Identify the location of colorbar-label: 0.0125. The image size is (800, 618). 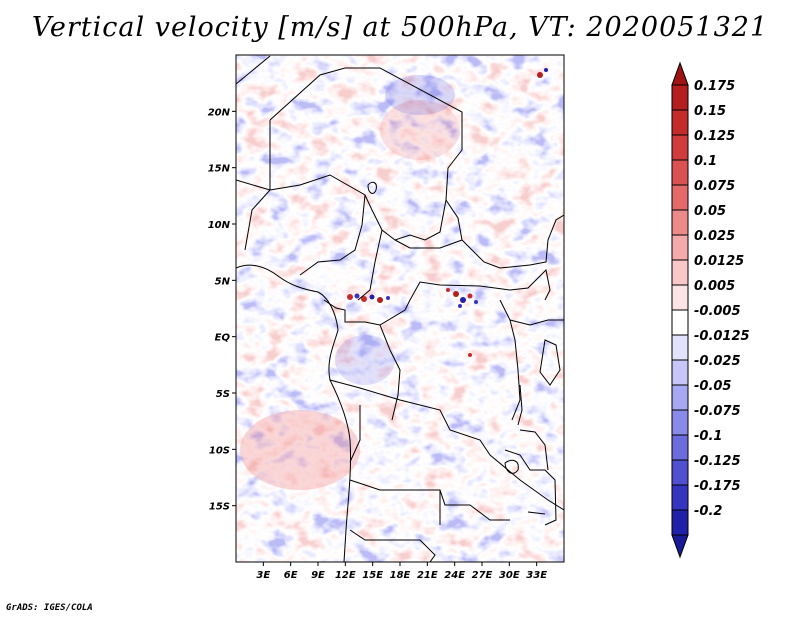
(719, 261).